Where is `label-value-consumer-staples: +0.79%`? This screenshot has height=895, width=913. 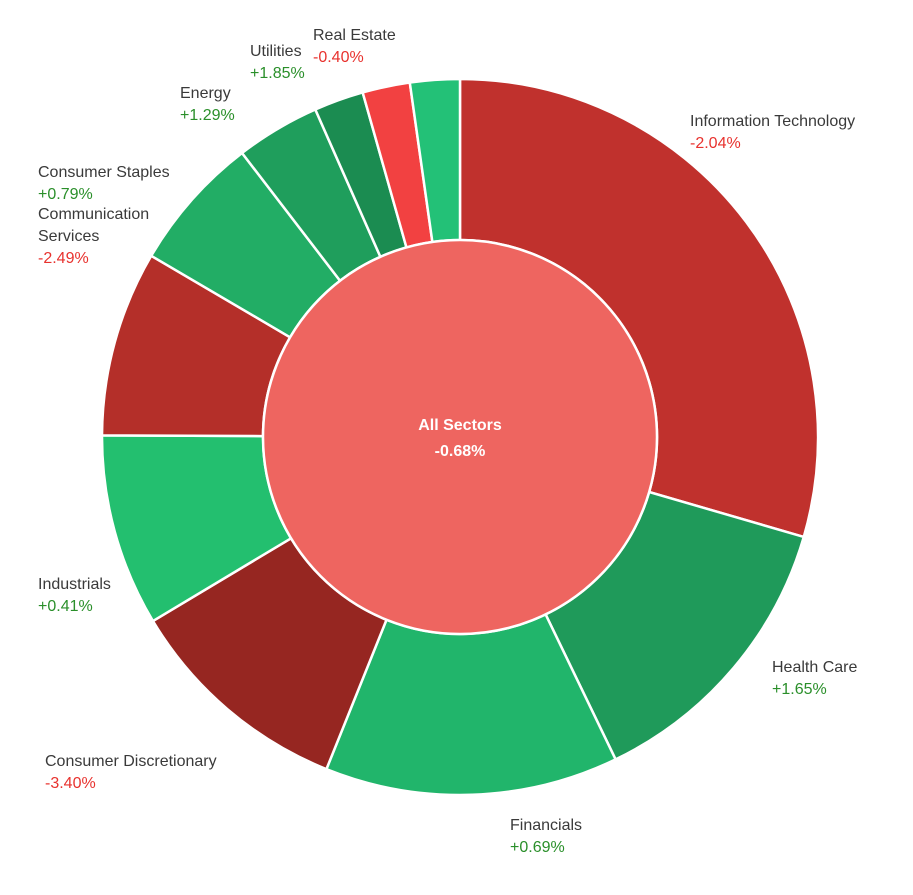
label-value-consumer-staples: +0.79% is located at coordinates (65, 194).